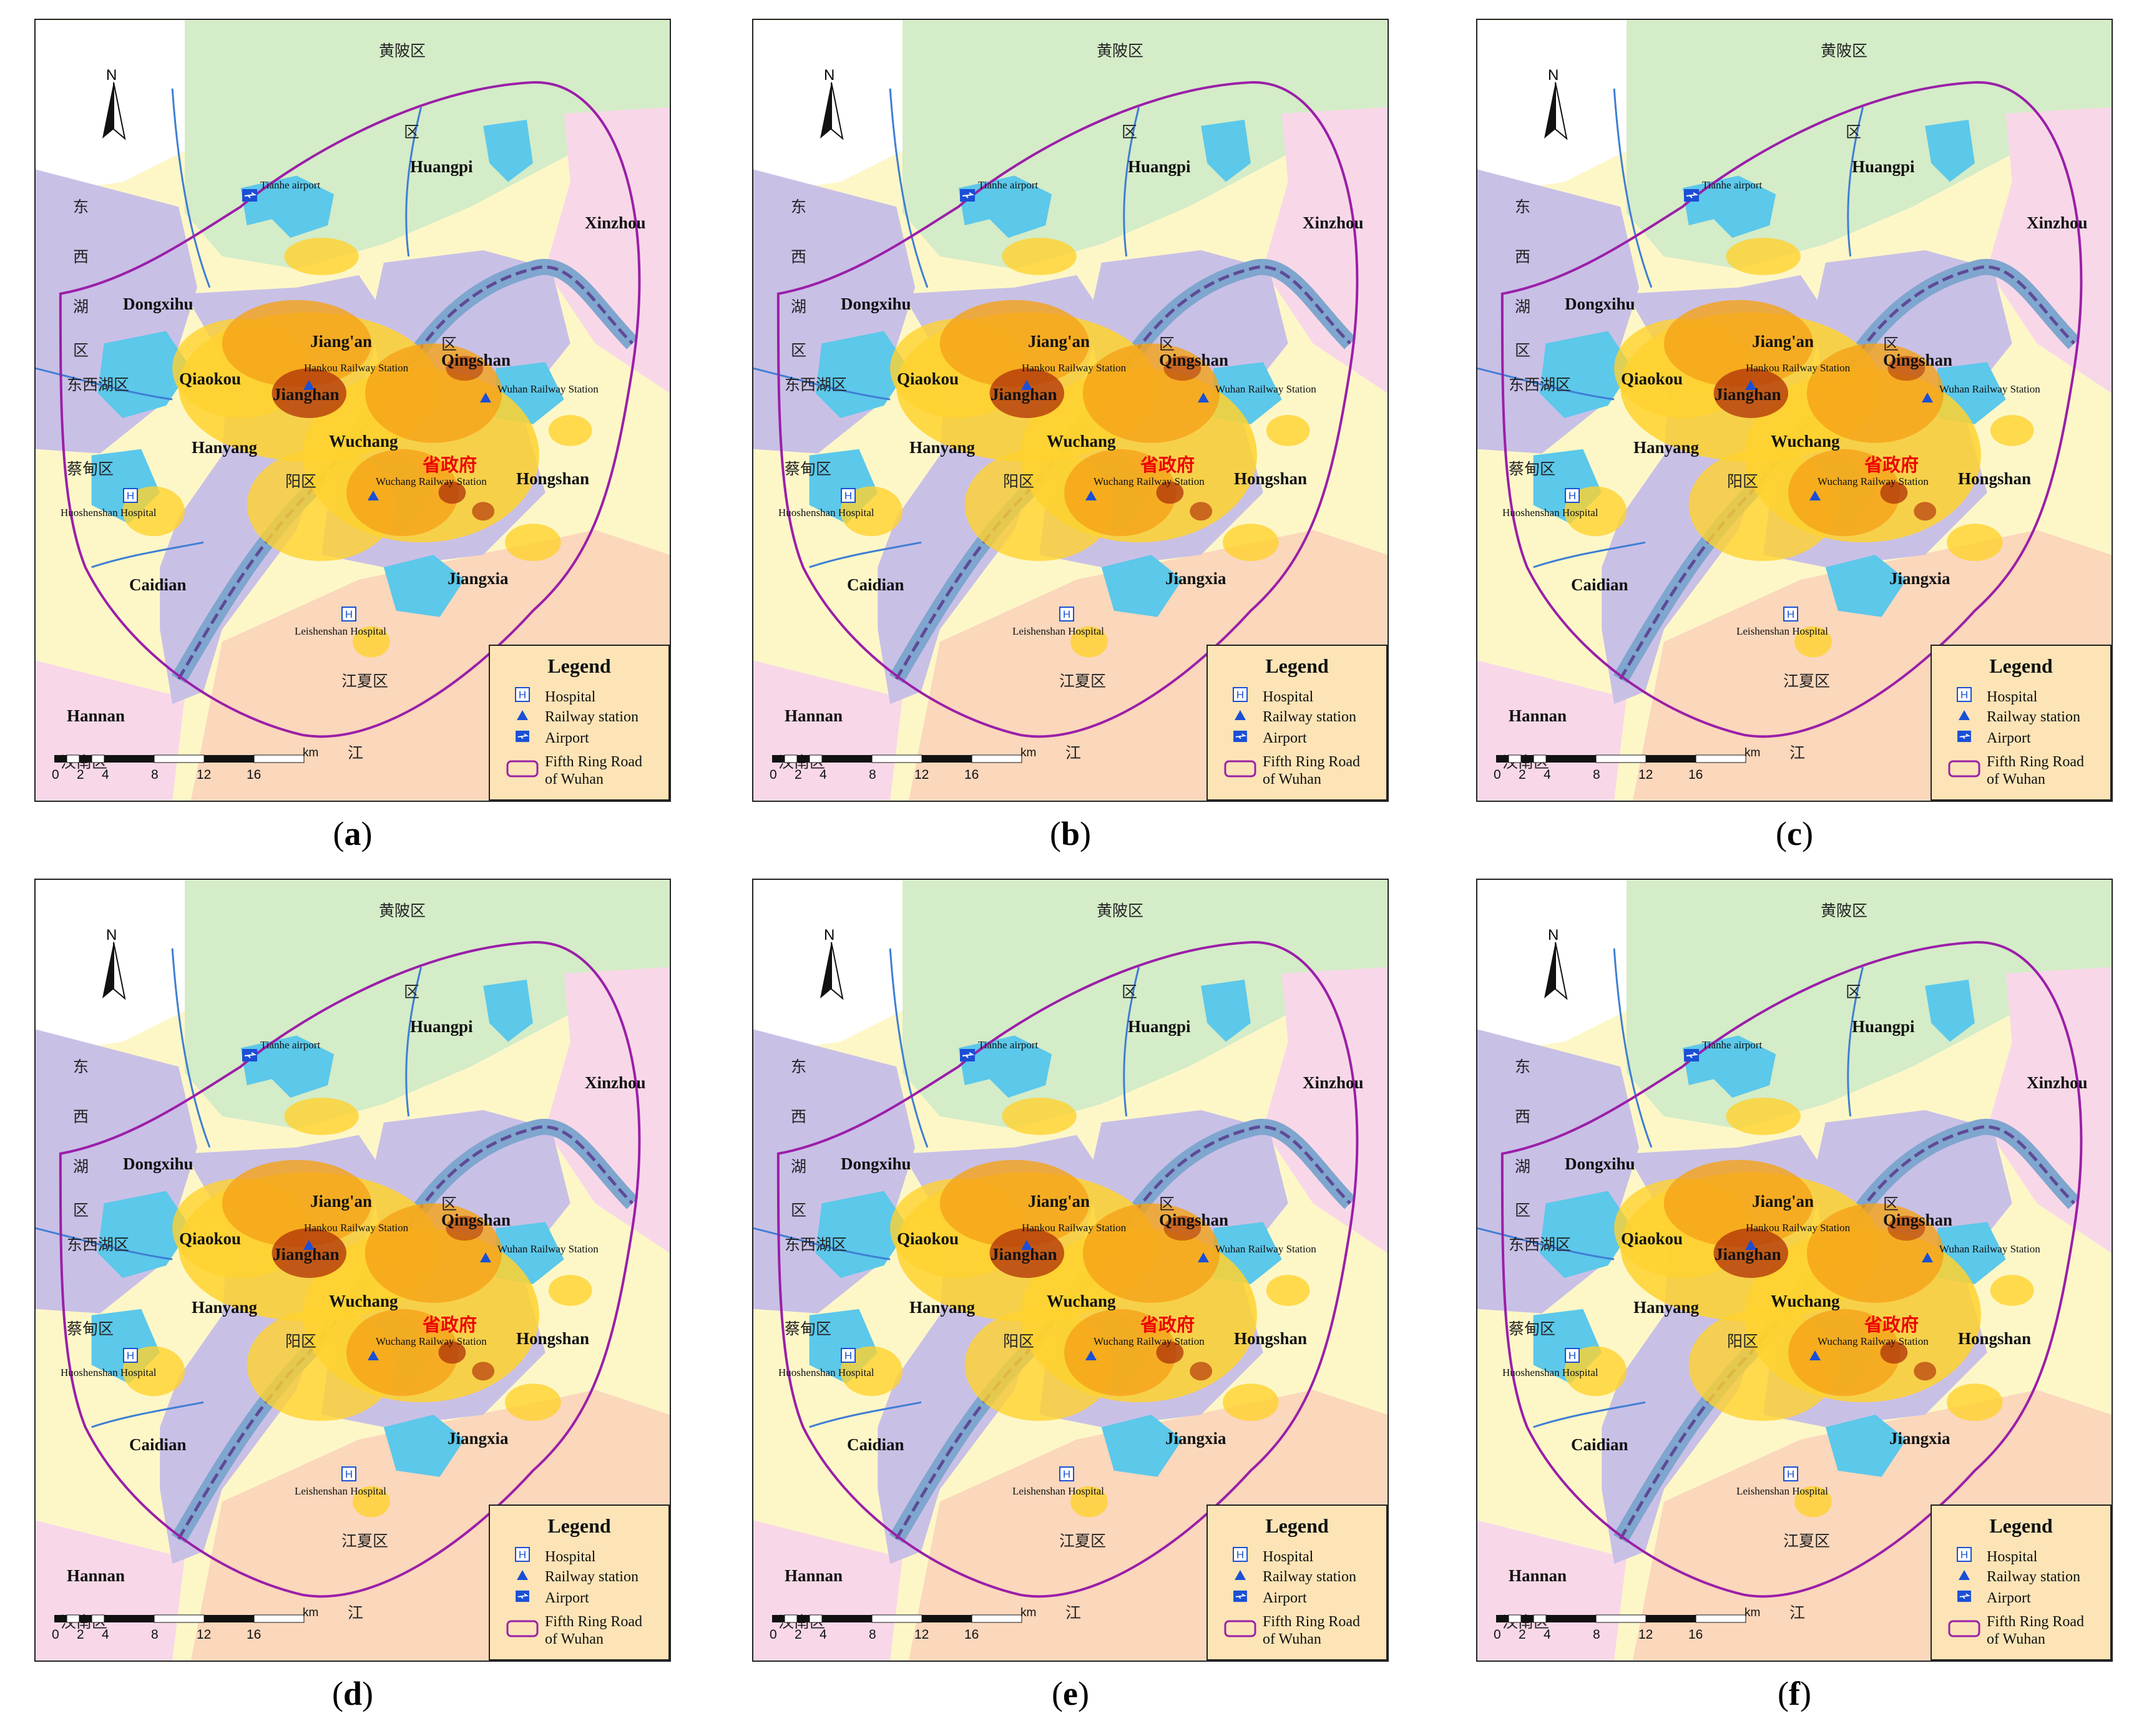  Describe the element at coordinates (1652, 1238) in the screenshot. I see `district-label-qiaokou: Qiaokou` at that location.